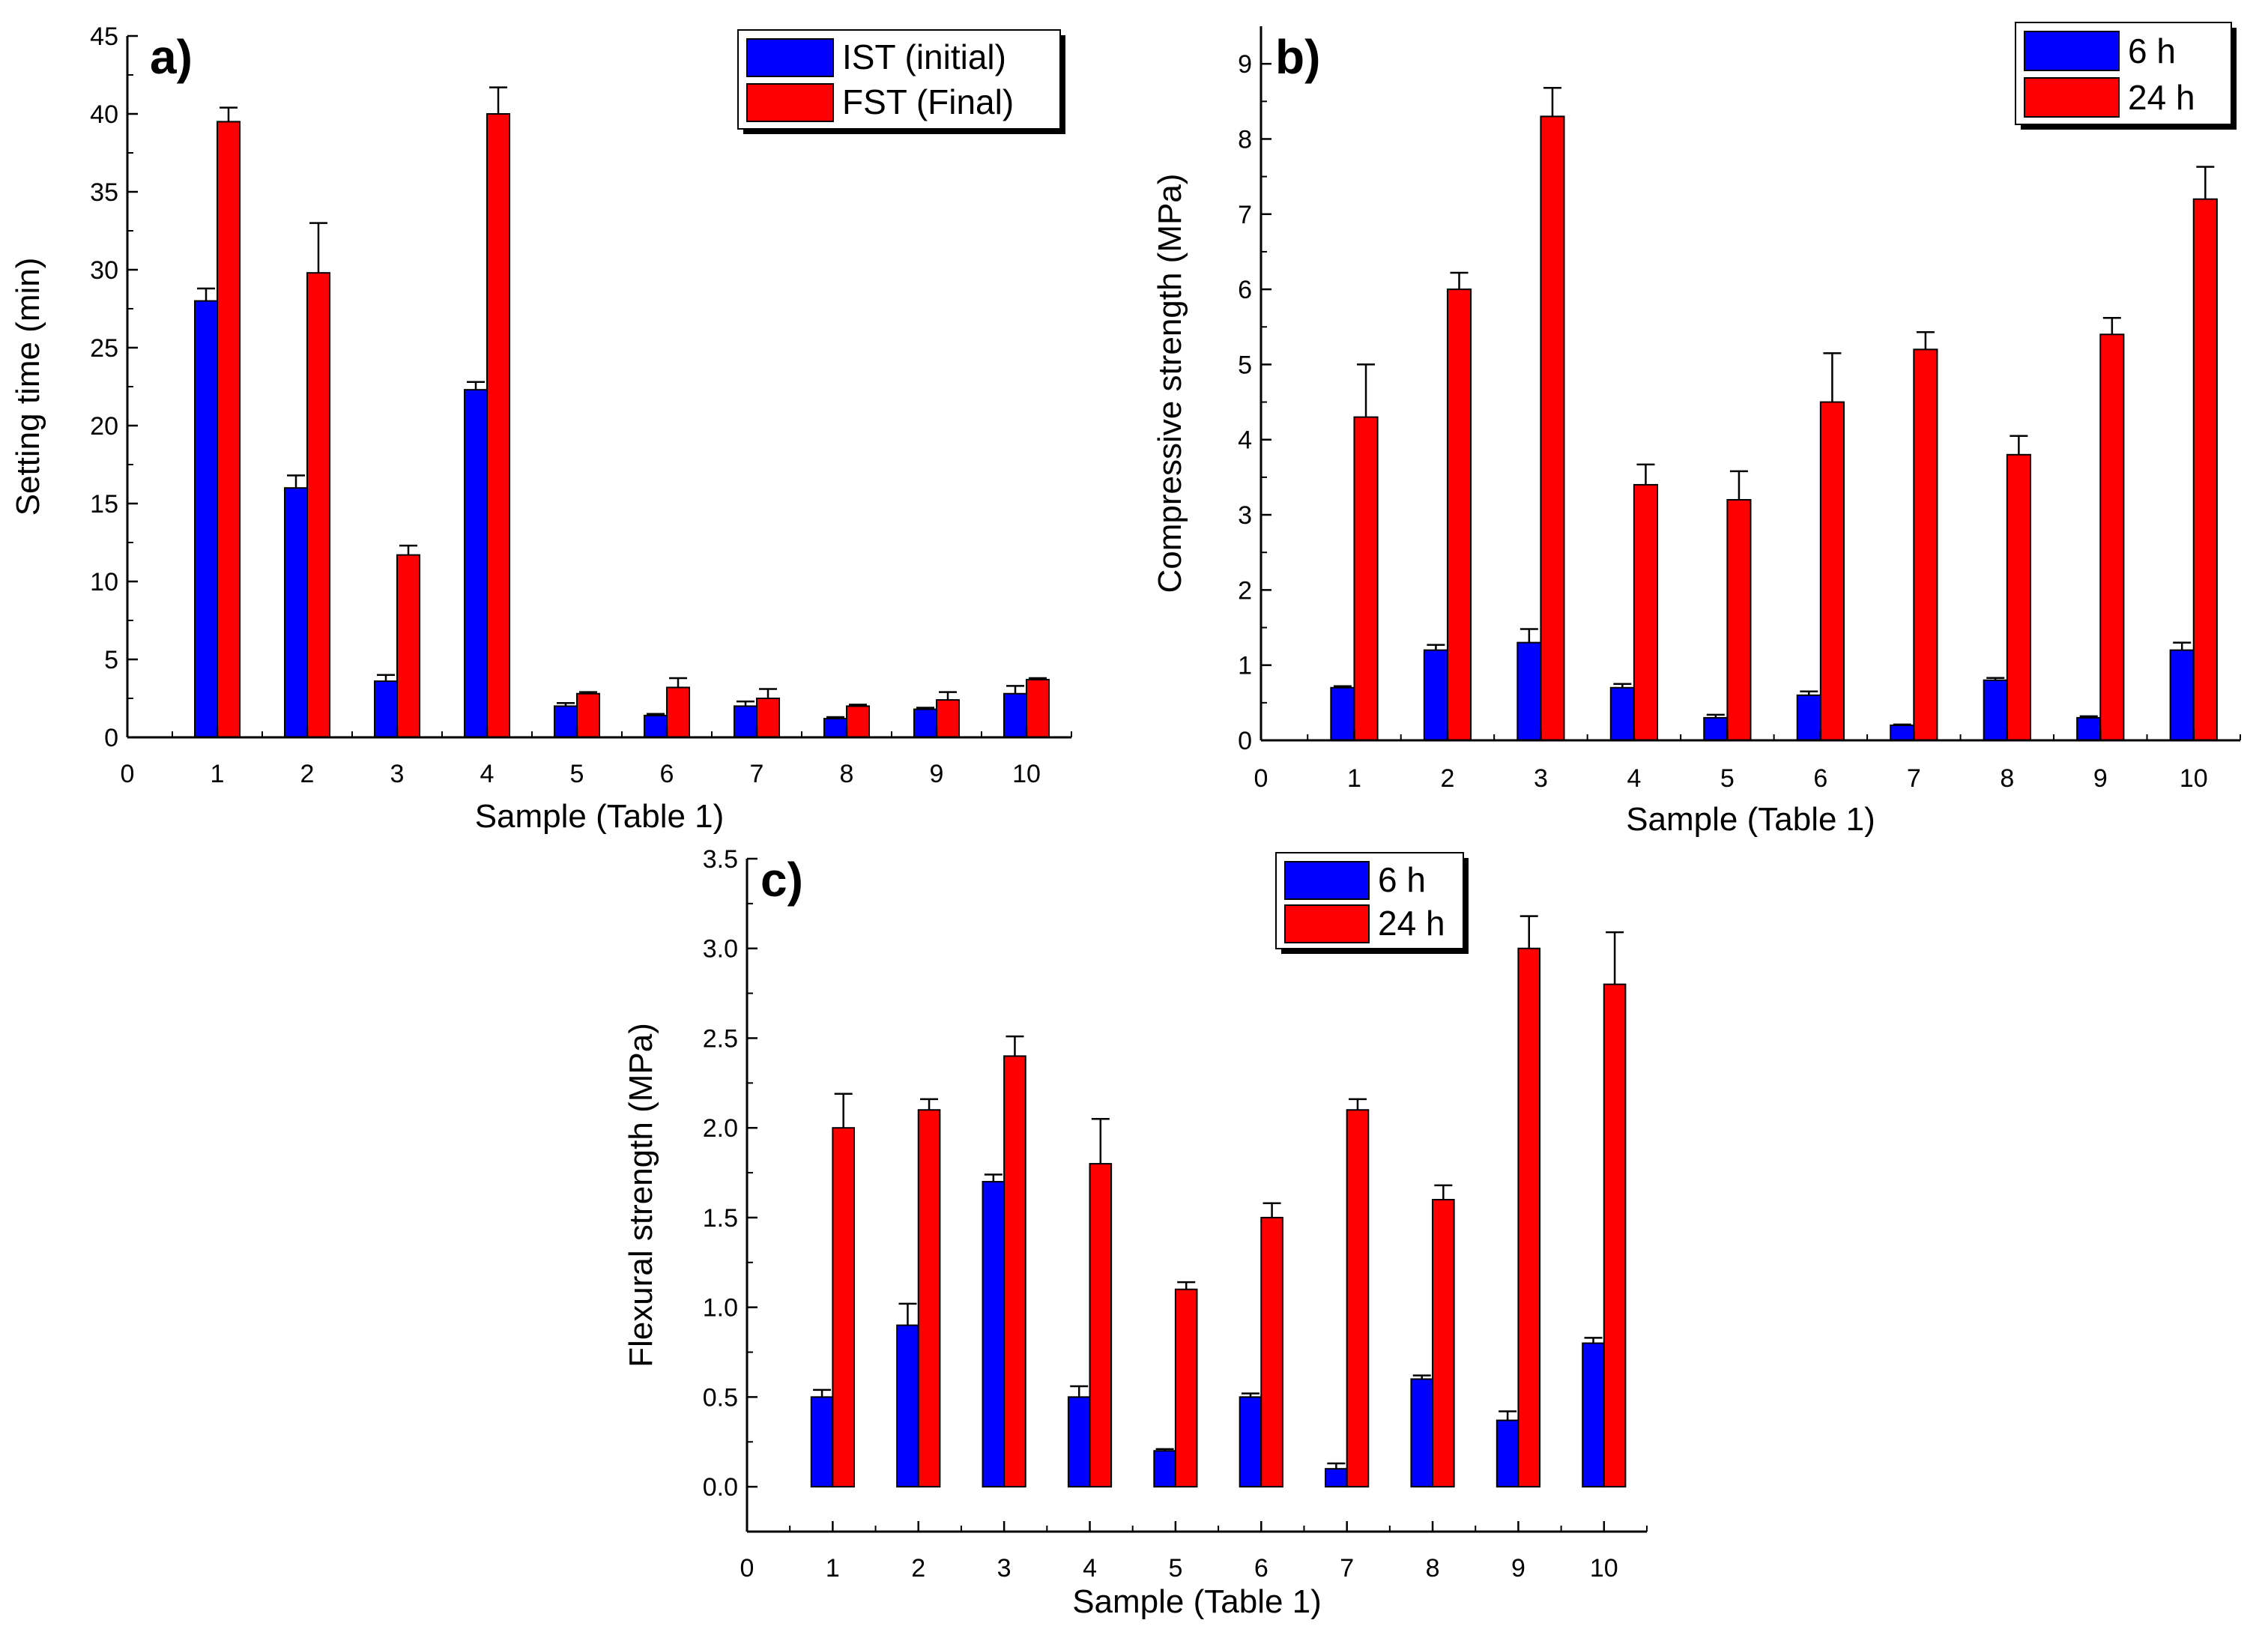  Describe the element at coordinates (720, 1218) in the screenshot. I see `y-tick-label: 1.5` at that location.